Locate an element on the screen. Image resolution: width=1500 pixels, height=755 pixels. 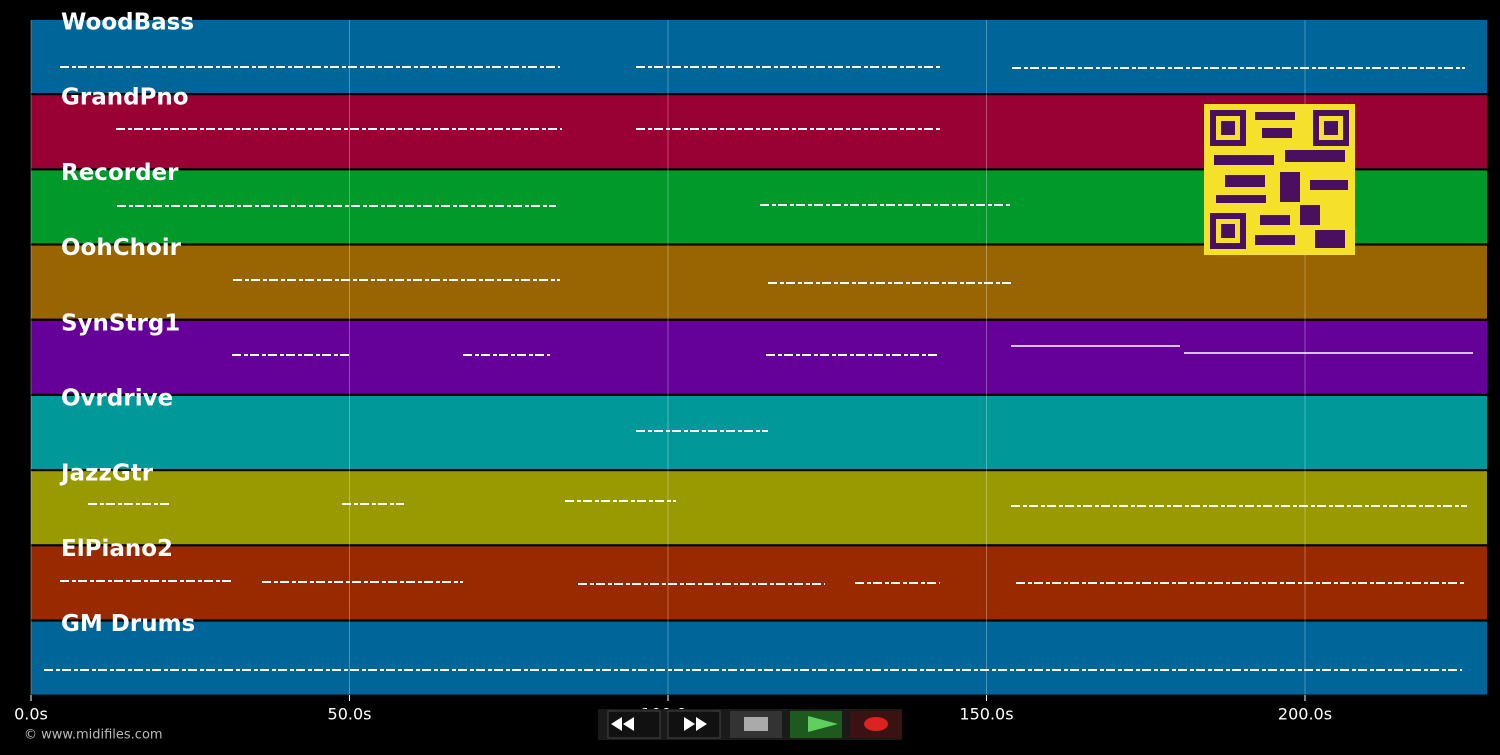
qr-code is located at coordinates (1279, 179).